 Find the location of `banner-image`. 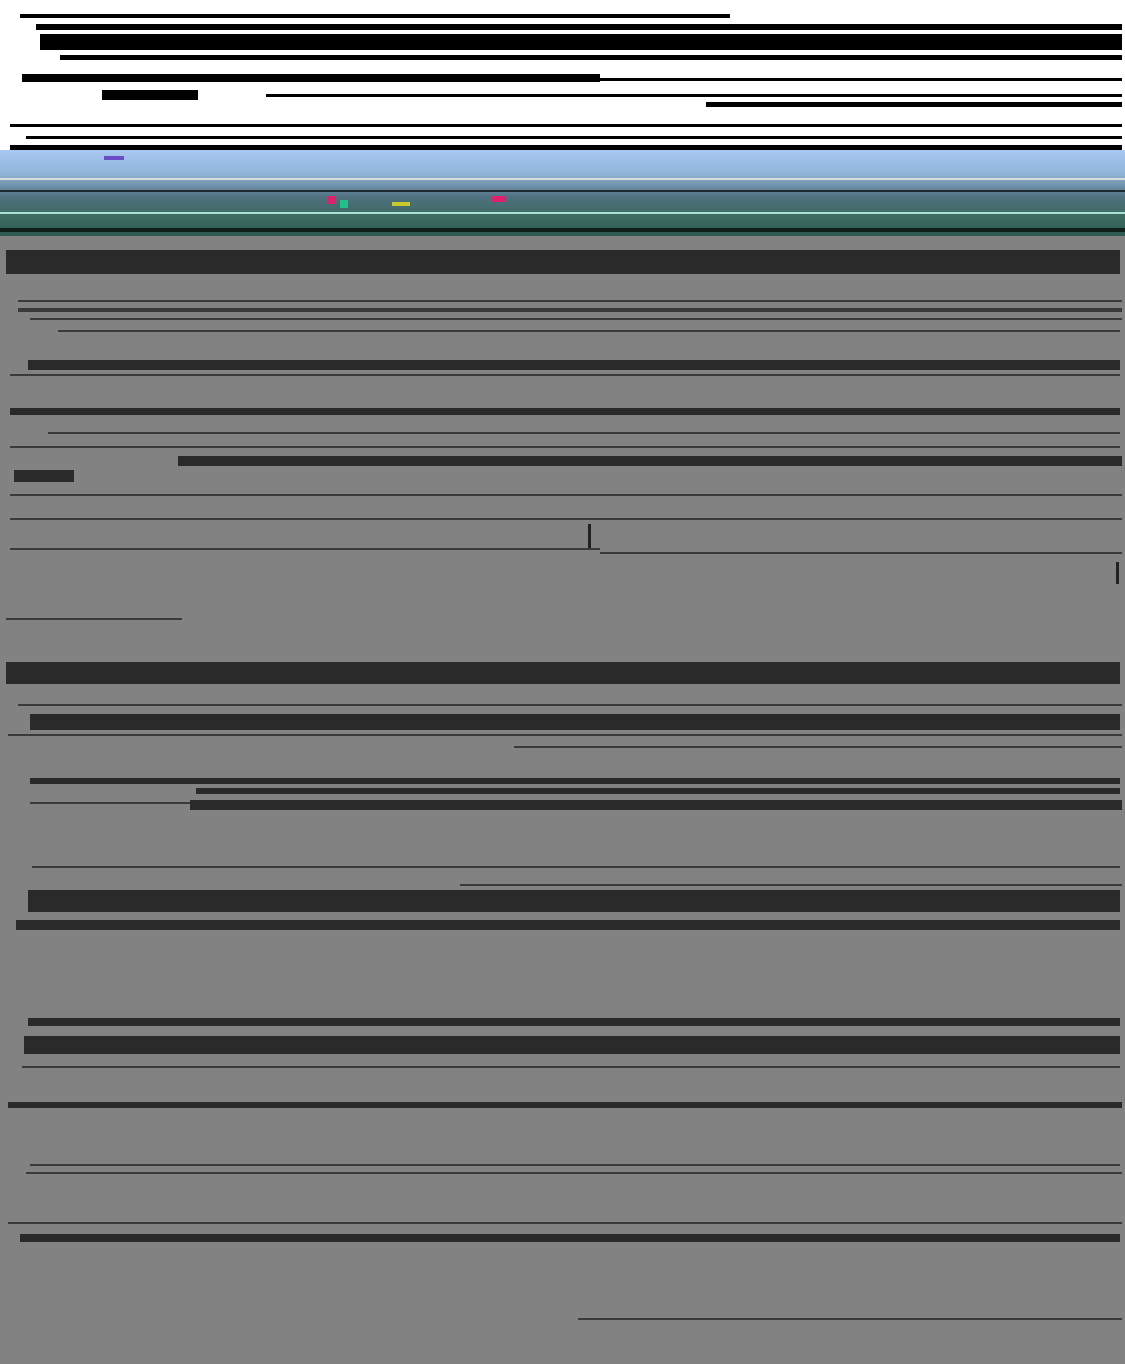

banner-image is located at coordinates (562, 193).